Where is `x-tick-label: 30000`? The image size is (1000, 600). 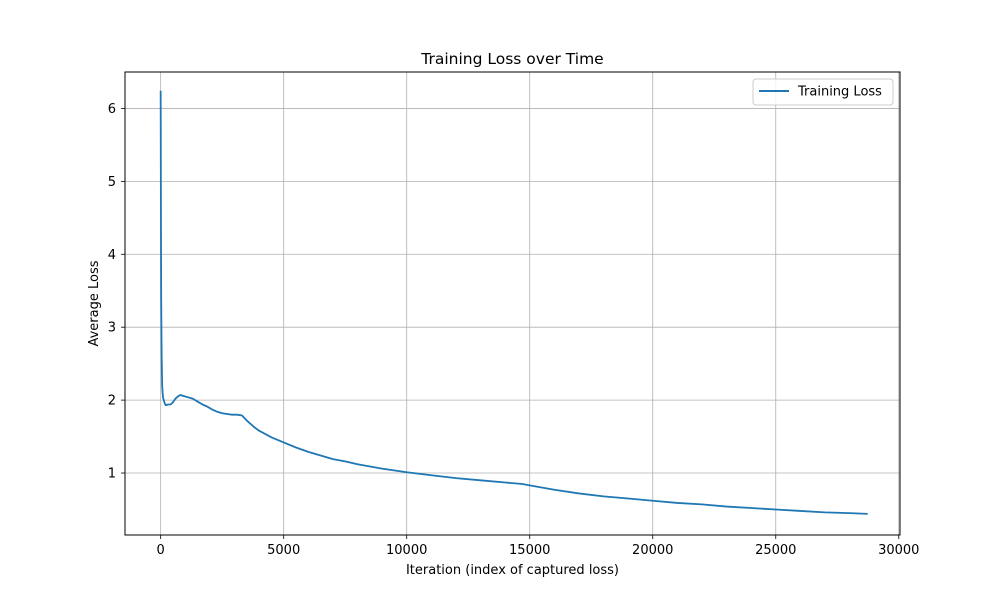
x-tick-label: 30000 is located at coordinates (898, 550).